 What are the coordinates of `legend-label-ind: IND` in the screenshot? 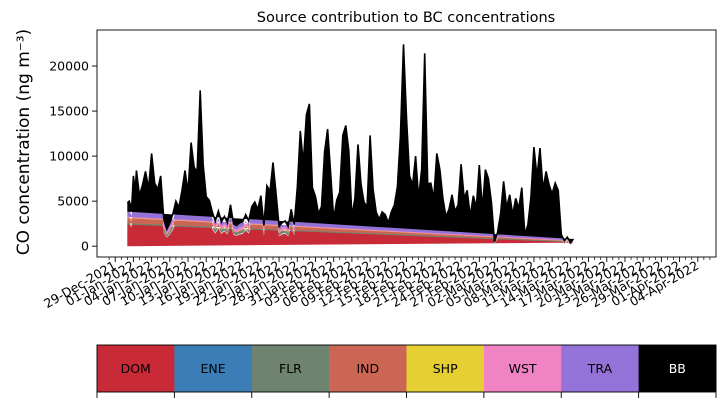 It's located at (367, 368).